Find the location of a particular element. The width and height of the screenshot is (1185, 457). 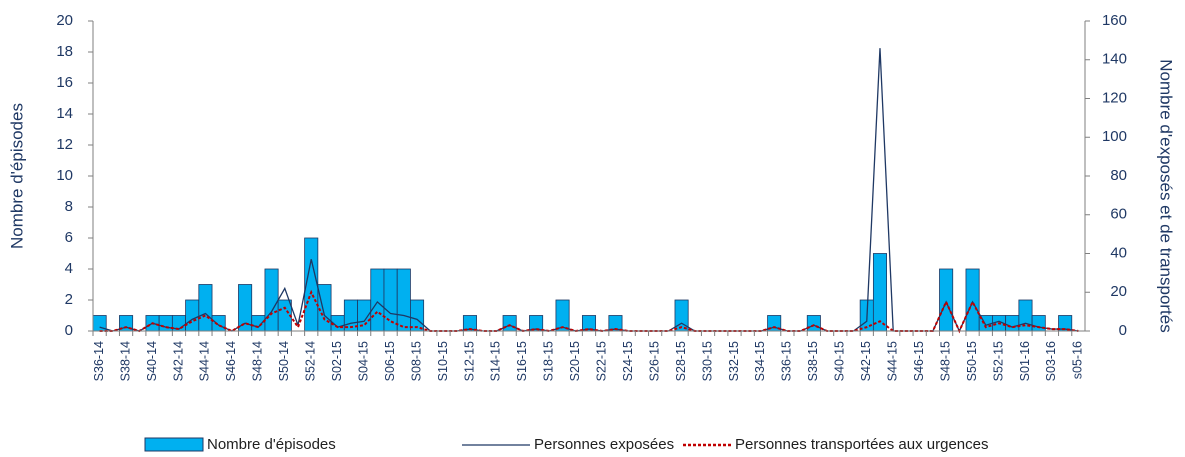

y-tick-label: 18 is located at coordinates (64, 51).